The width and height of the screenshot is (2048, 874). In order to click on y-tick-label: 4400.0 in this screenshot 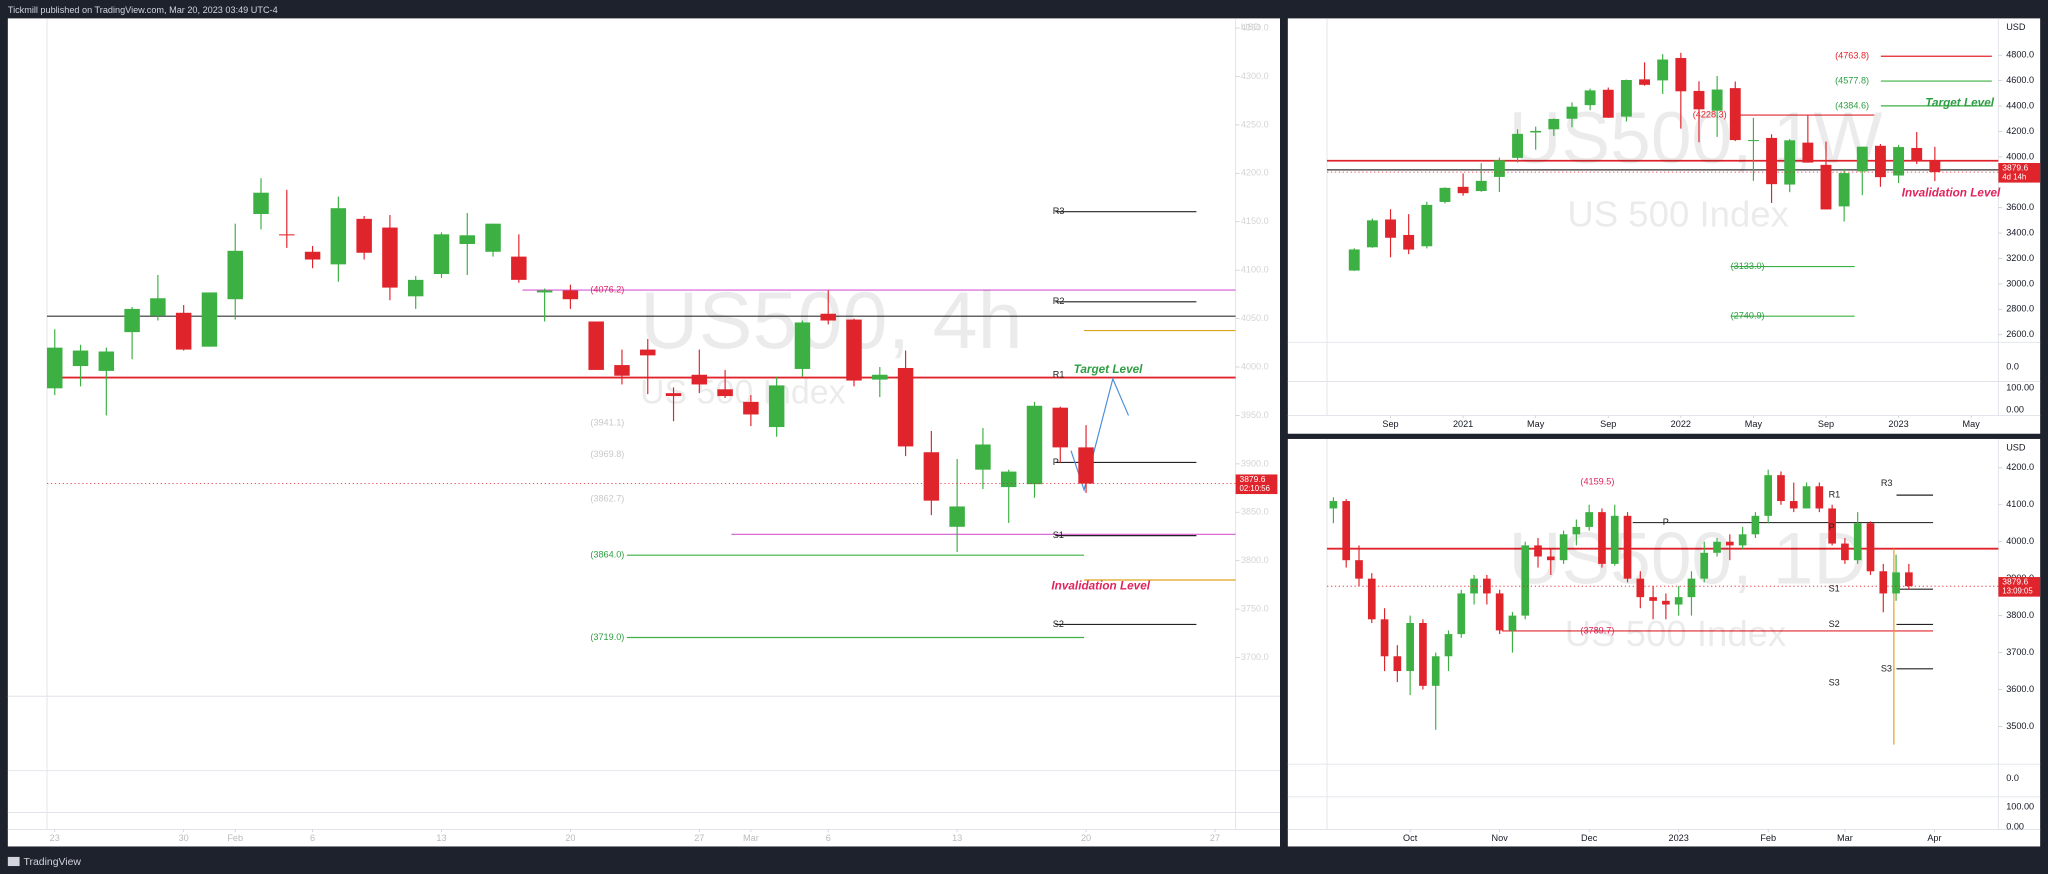, I will do `click(2020, 105)`.